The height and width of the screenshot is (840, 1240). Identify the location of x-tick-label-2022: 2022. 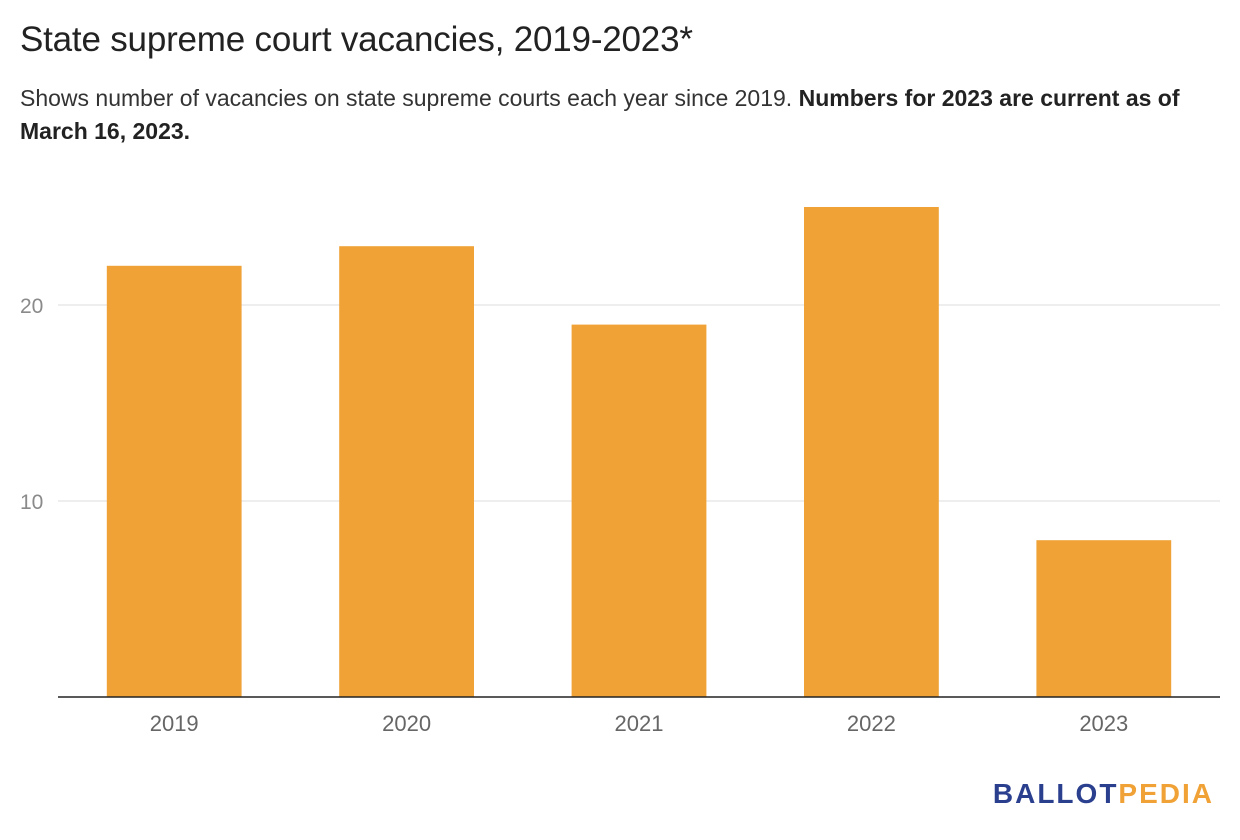
(871, 723).